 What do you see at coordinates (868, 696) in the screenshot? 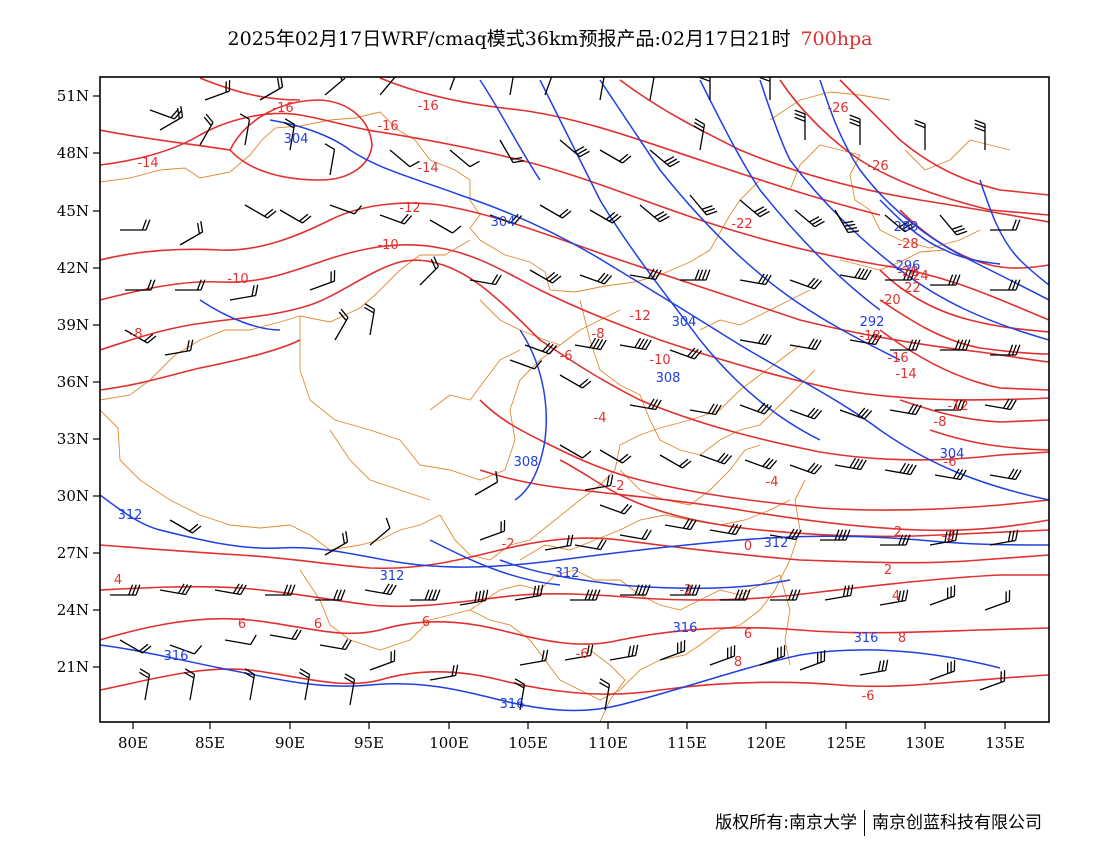
I see `temperature-label: -6` at bounding box center [868, 696].